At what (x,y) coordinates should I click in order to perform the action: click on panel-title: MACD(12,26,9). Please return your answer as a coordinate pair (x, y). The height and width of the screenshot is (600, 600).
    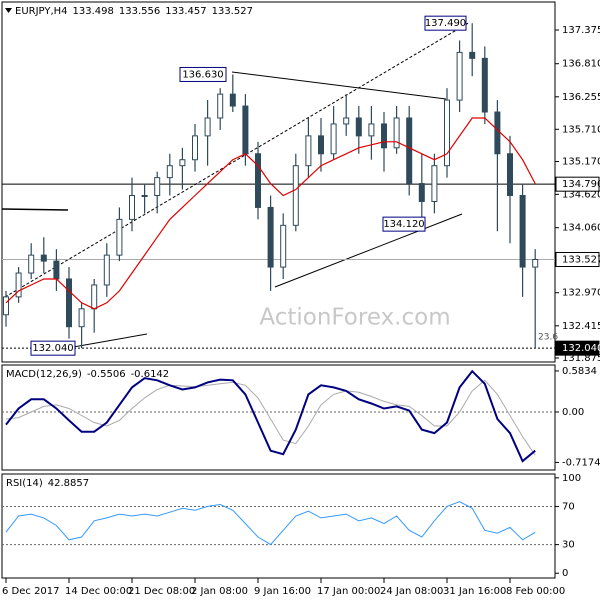
    Looking at the image, I should click on (44, 374).